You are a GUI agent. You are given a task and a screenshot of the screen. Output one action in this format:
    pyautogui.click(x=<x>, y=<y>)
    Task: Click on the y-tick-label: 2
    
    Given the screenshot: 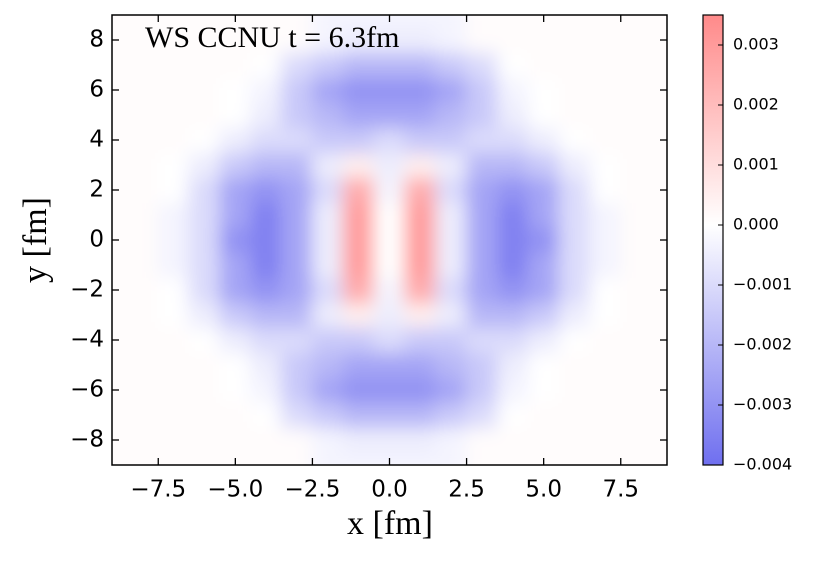 What is the action you would take?
    pyautogui.click(x=96, y=190)
    